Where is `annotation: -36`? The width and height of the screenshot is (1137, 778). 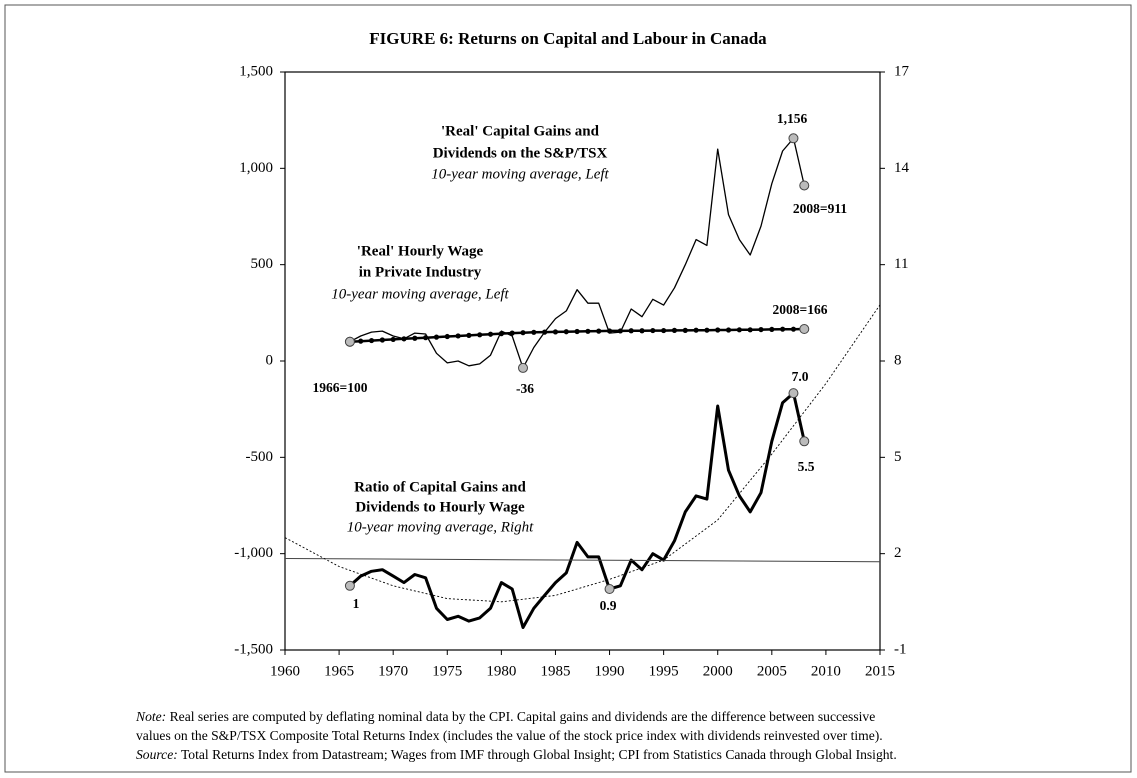 annotation: -36 is located at coordinates (525, 388).